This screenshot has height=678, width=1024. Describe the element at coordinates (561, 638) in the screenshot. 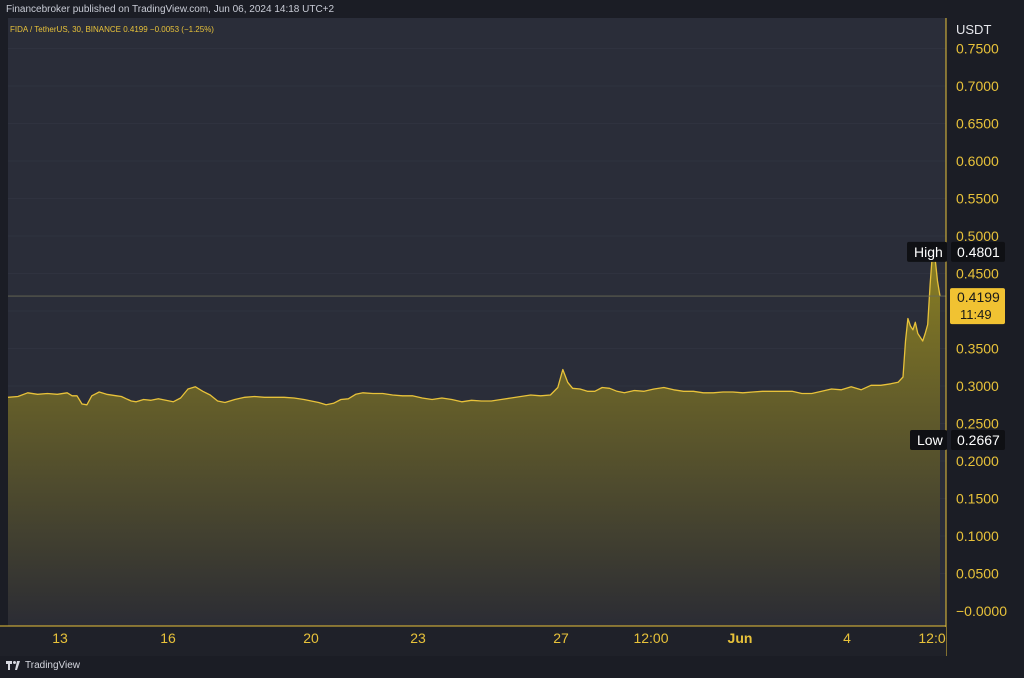

I see `time-tick-label: 27` at that location.